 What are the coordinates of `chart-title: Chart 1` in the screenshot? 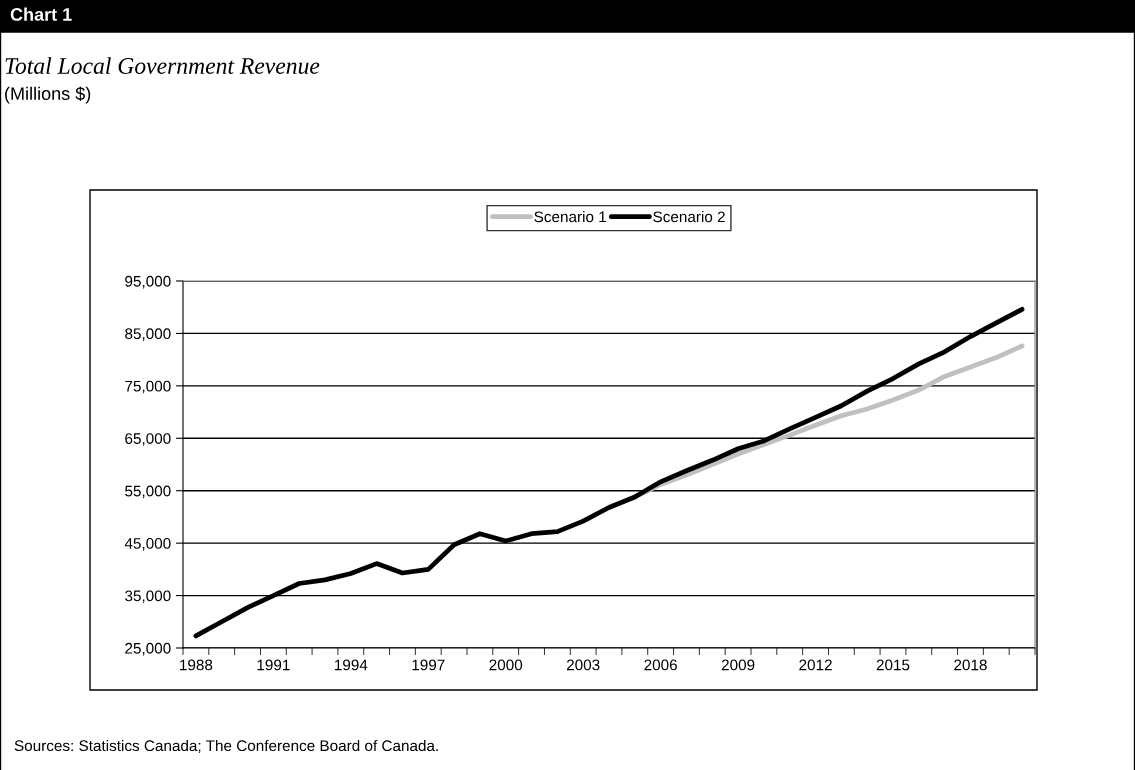 It's located at (41, 14).